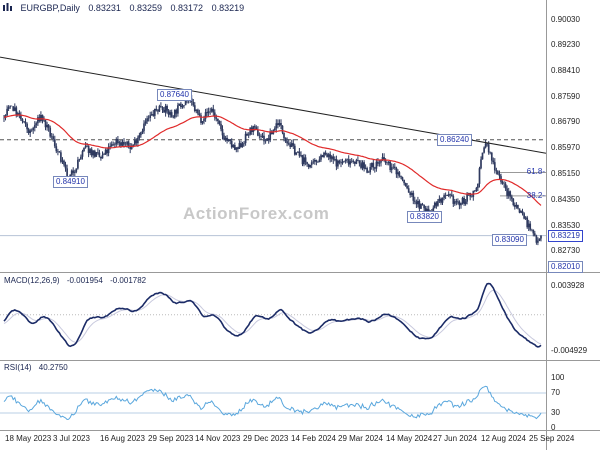 The height and width of the screenshot is (450, 600). Describe the element at coordinates (256, 213) in the screenshot. I see `watermark: ActionForex.com` at that location.